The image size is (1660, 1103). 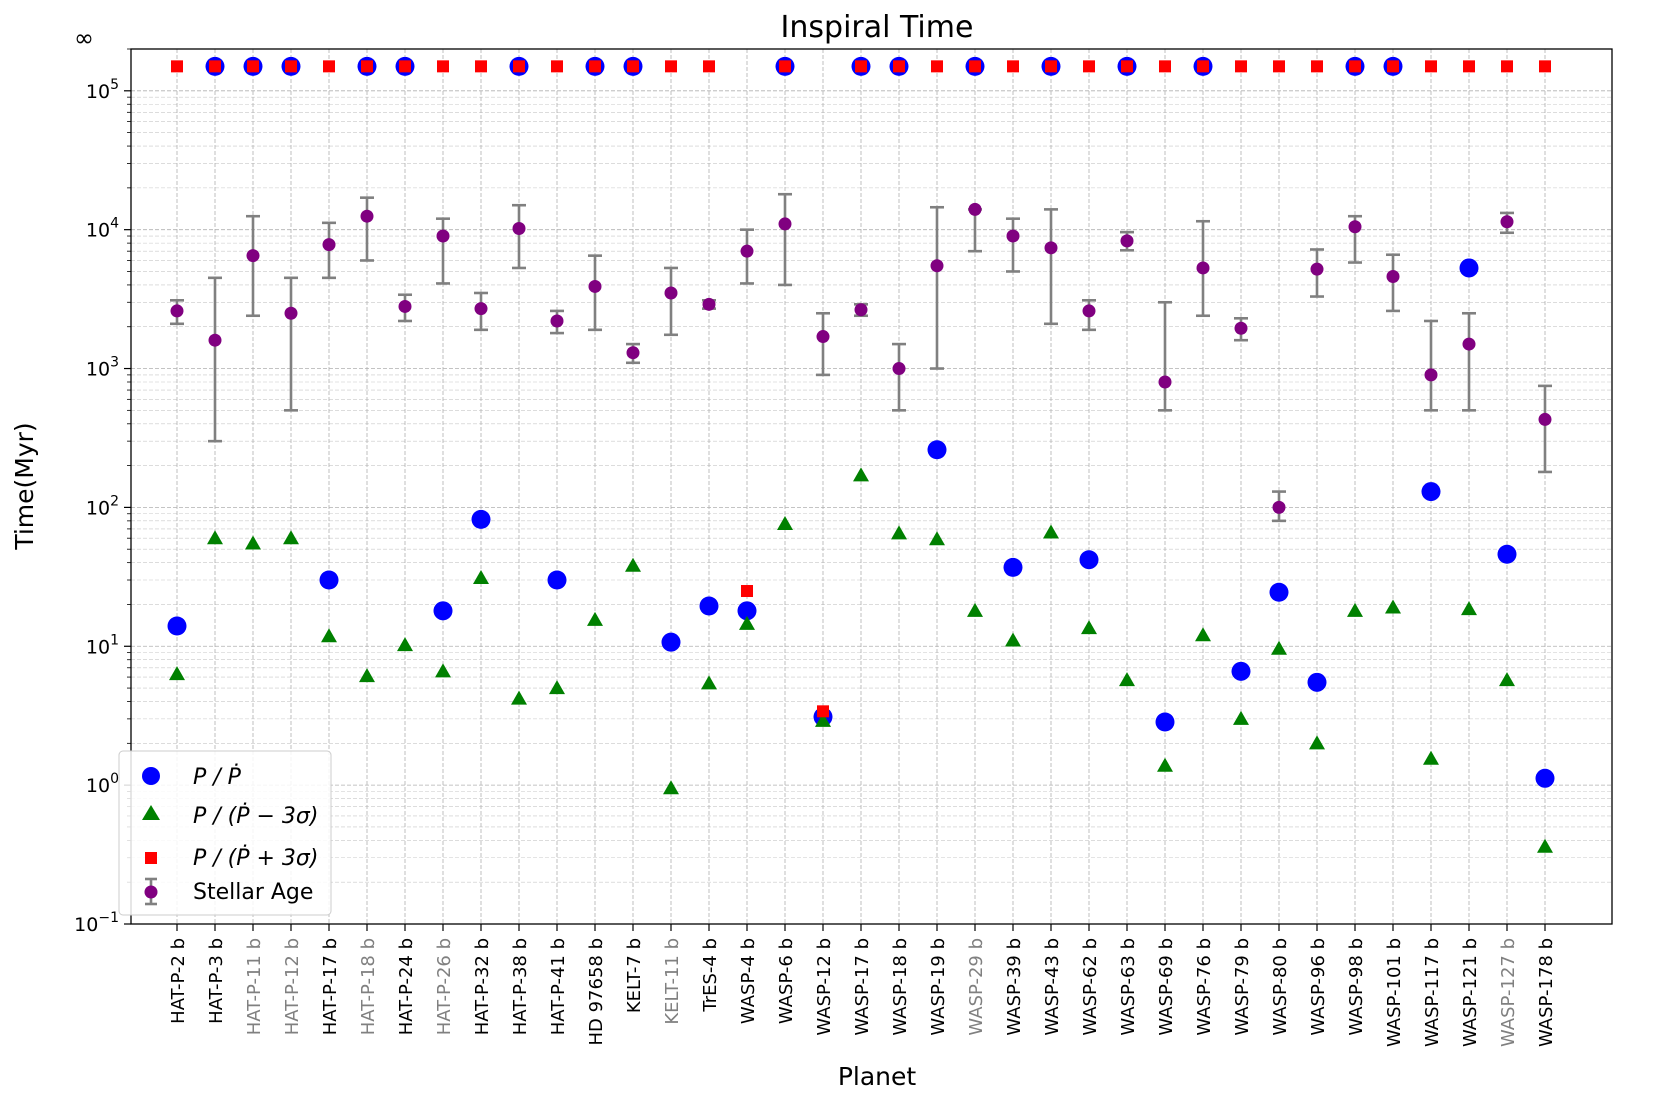 I want to click on x-tick-label: WASP-80 b, so click(x=1280, y=987).